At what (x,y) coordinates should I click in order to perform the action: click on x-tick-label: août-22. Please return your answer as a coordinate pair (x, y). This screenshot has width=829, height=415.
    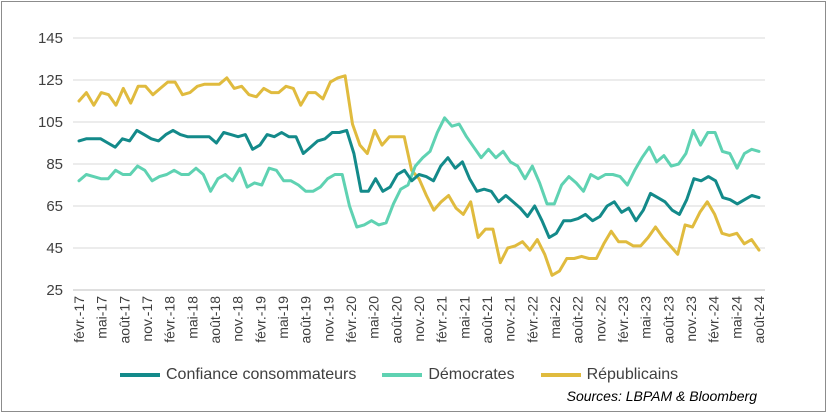
    Looking at the image, I should click on (578, 320).